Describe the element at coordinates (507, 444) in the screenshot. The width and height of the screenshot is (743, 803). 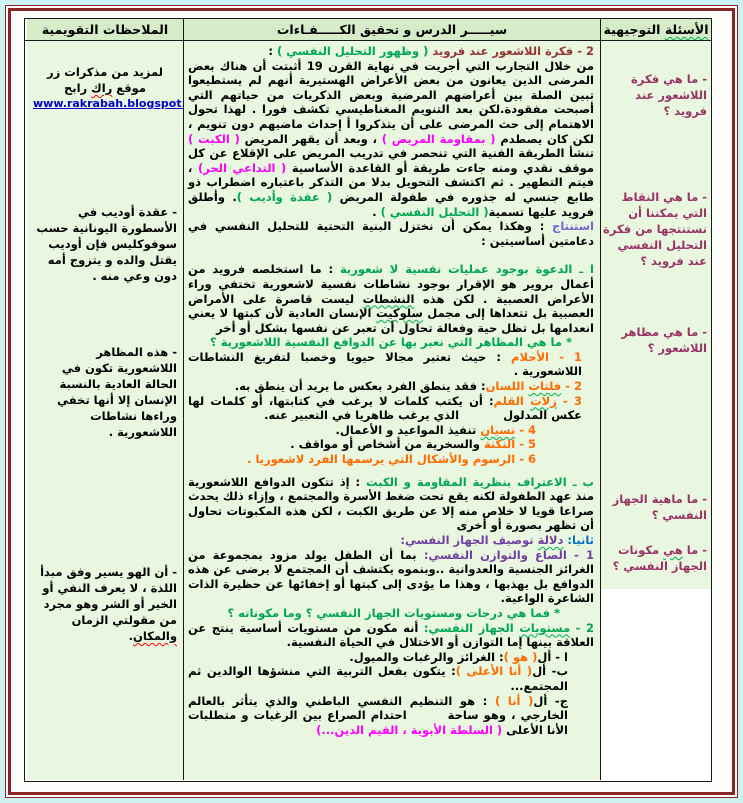
I see `text-segment: 5 - النكتة` at that location.